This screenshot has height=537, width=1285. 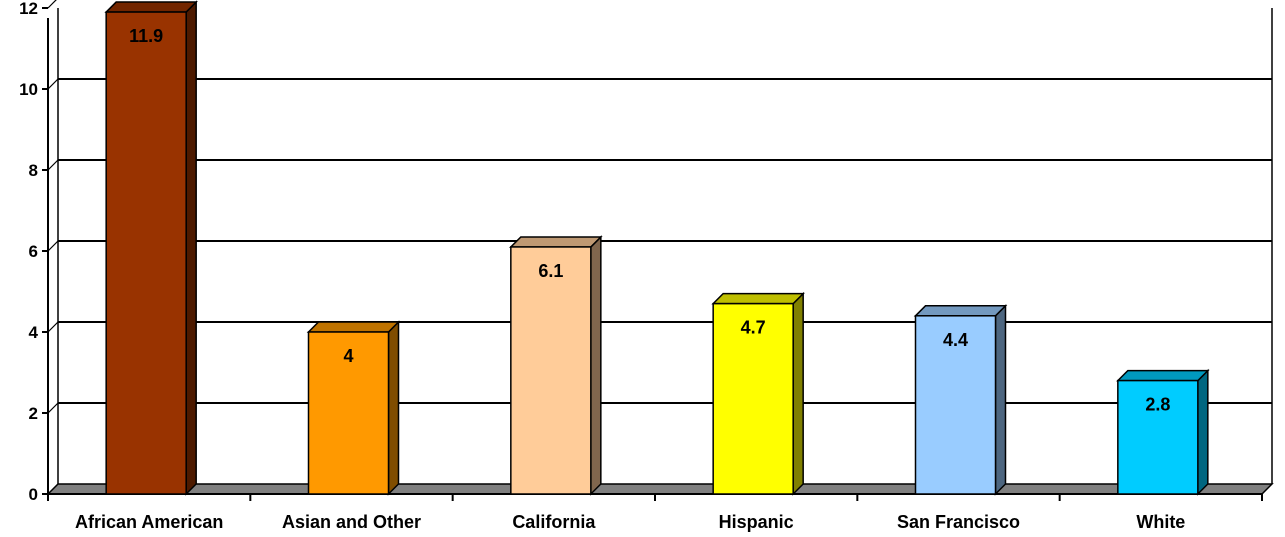 I want to click on x-category-label: Asian and Other, so click(x=351, y=522).